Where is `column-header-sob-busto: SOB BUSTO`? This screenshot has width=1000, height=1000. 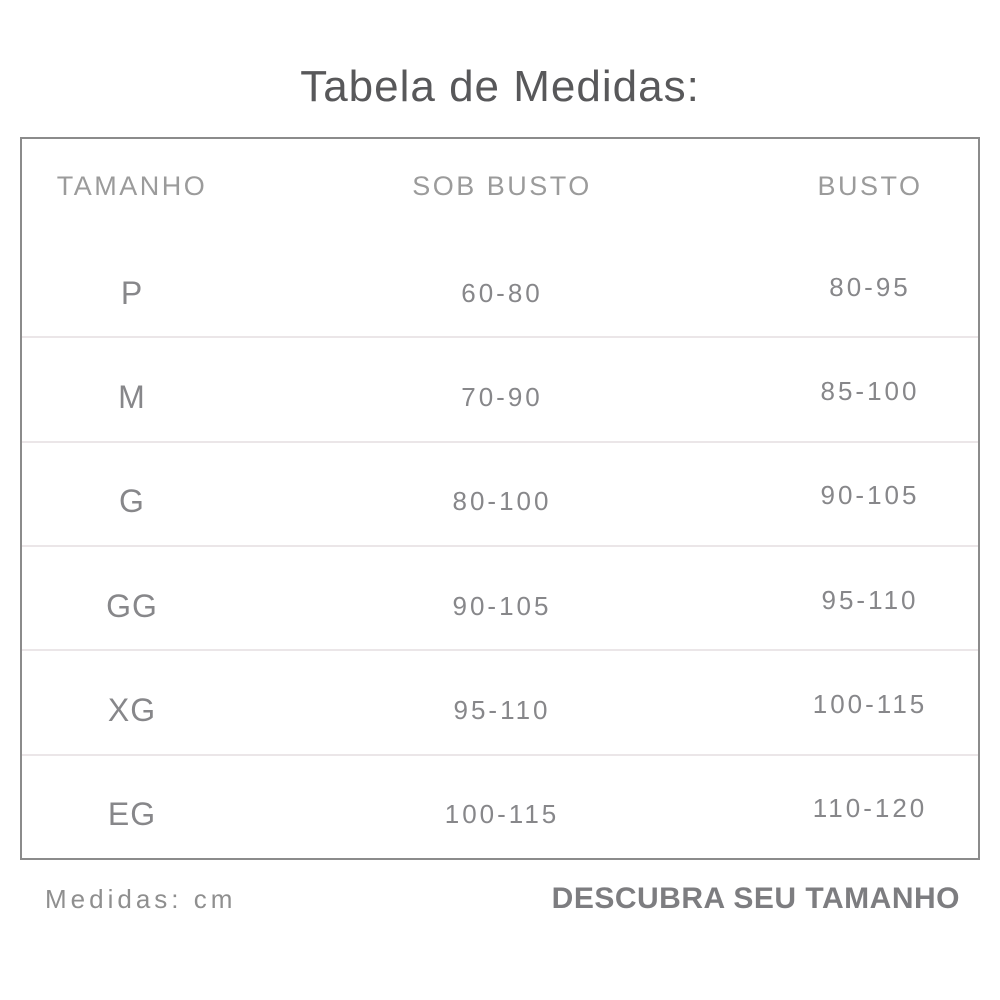 column-header-sob-busto: SOB BUSTO is located at coordinates (502, 186).